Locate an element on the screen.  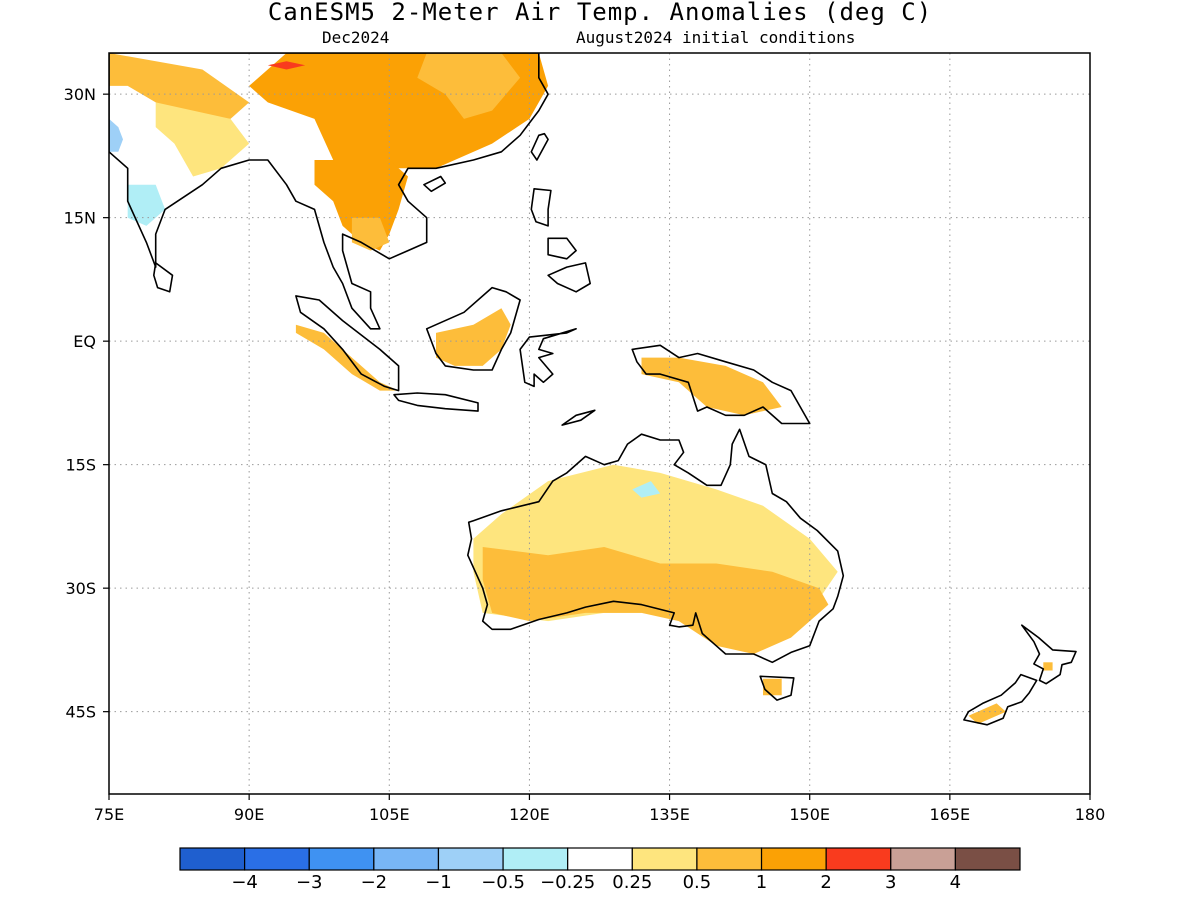
anomaly-region-australia-north-cool is located at coordinates (646, 489).